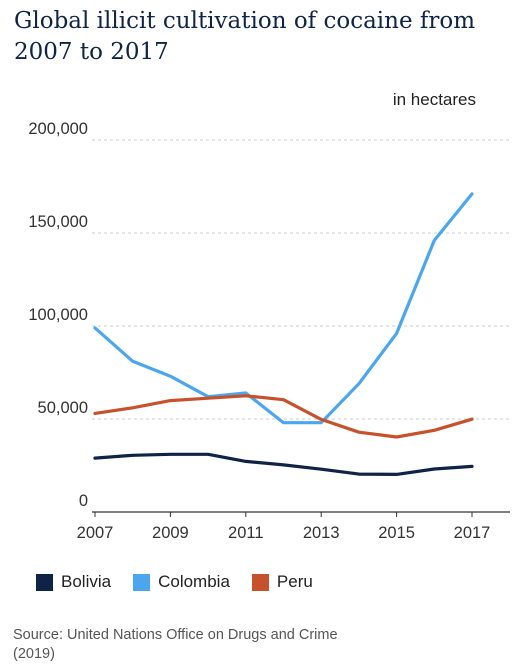 This screenshot has width=522, height=670. I want to click on legend-swatch-colombia, so click(142, 582).